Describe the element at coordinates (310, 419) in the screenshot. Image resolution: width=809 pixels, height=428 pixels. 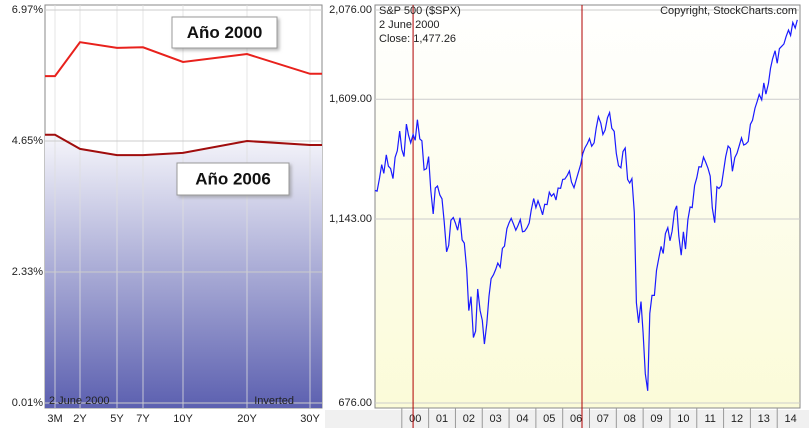
I see `x-tick-label: 30Y` at that location.